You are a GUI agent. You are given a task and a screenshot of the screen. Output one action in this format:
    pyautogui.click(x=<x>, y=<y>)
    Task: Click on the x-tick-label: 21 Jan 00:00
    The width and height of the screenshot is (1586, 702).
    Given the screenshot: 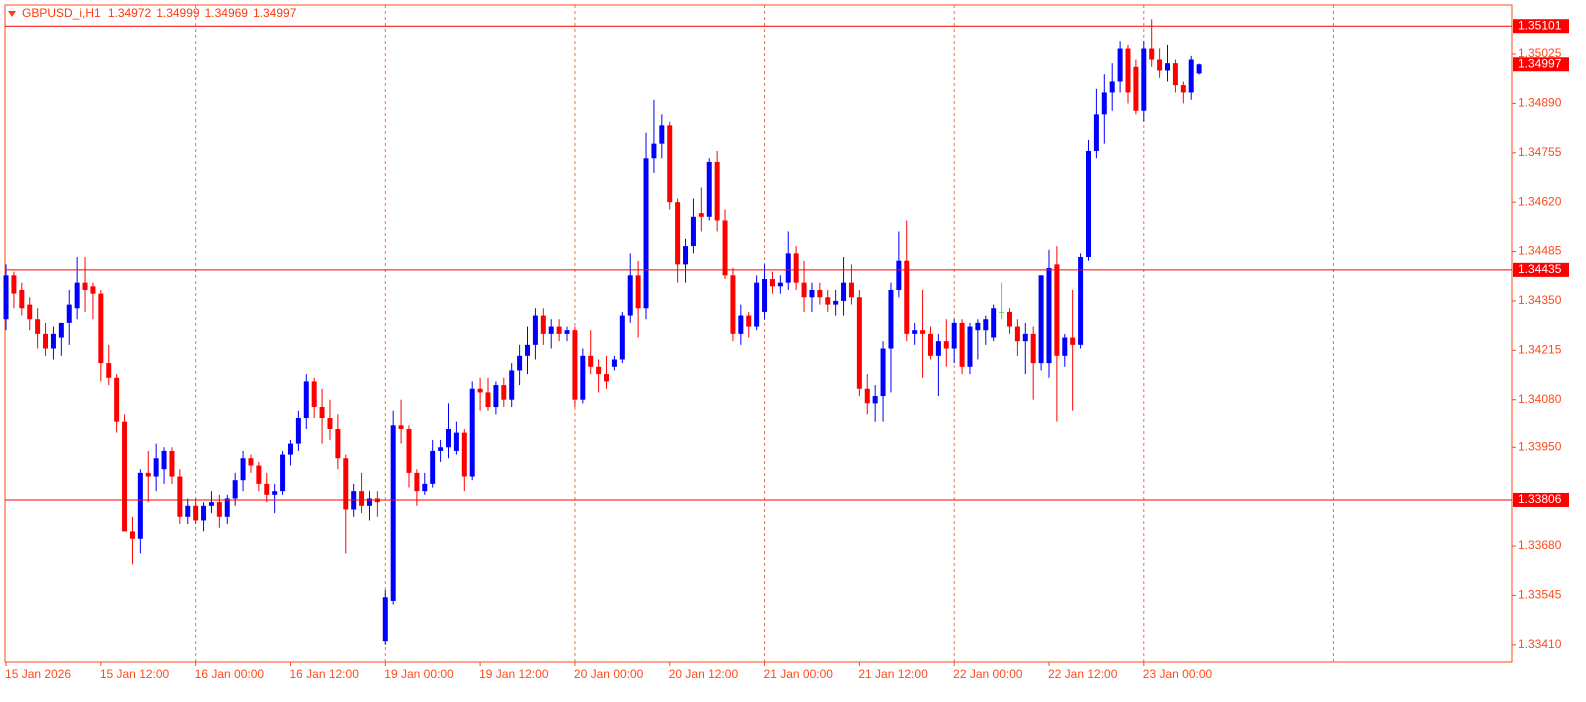 What is the action you would take?
    pyautogui.click(x=799, y=674)
    